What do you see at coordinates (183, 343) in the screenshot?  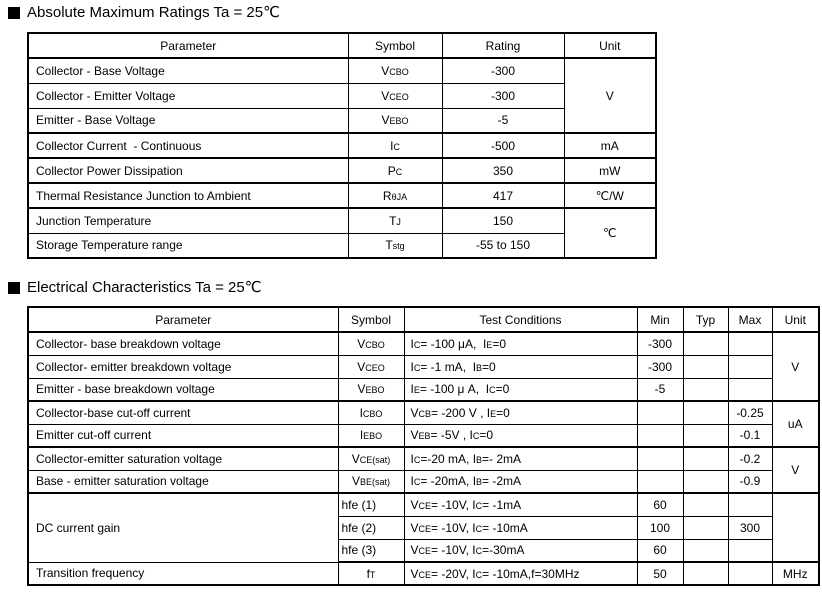 I see `parameter-cell: Collector- base breakdown voltage` at bounding box center [183, 343].